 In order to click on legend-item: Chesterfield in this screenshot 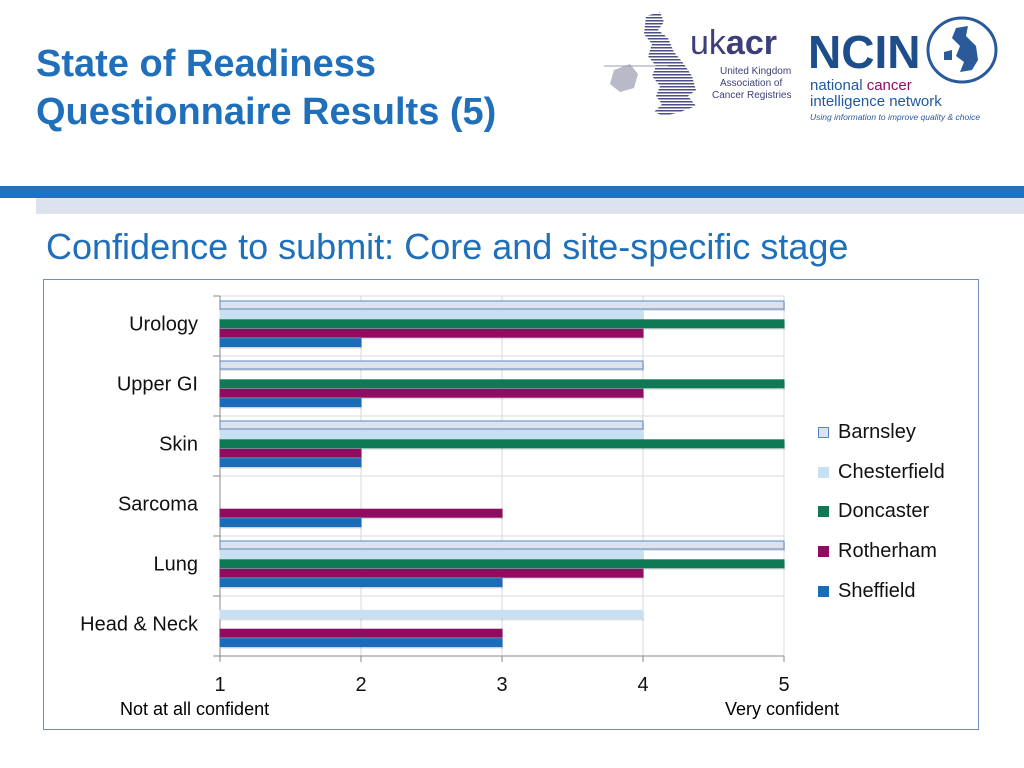, I will do `click(881, 473)`.